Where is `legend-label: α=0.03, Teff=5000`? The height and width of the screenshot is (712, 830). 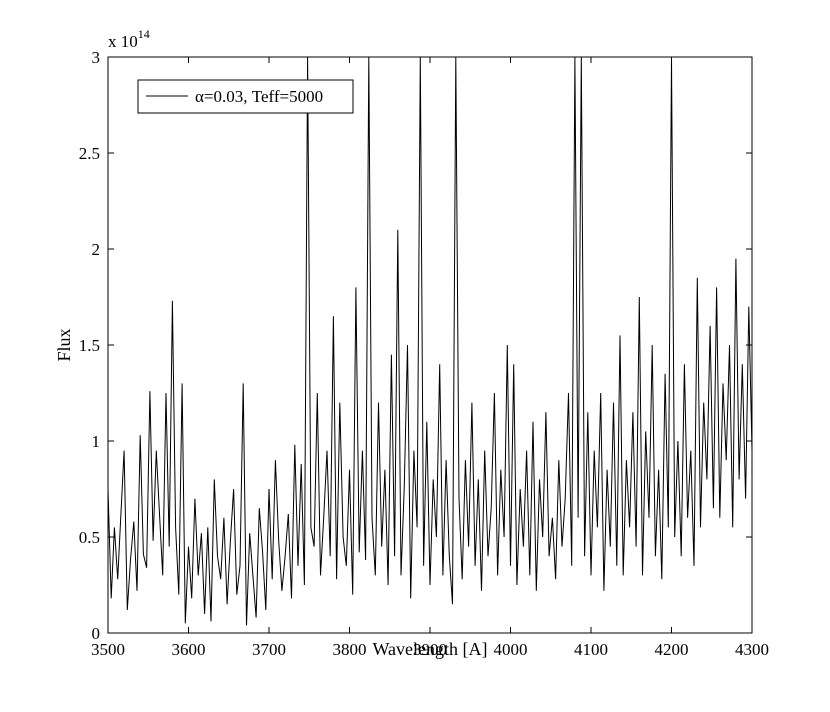
legend-label: α=0.03, Teff=5000 is located at coordinates (259, 96).